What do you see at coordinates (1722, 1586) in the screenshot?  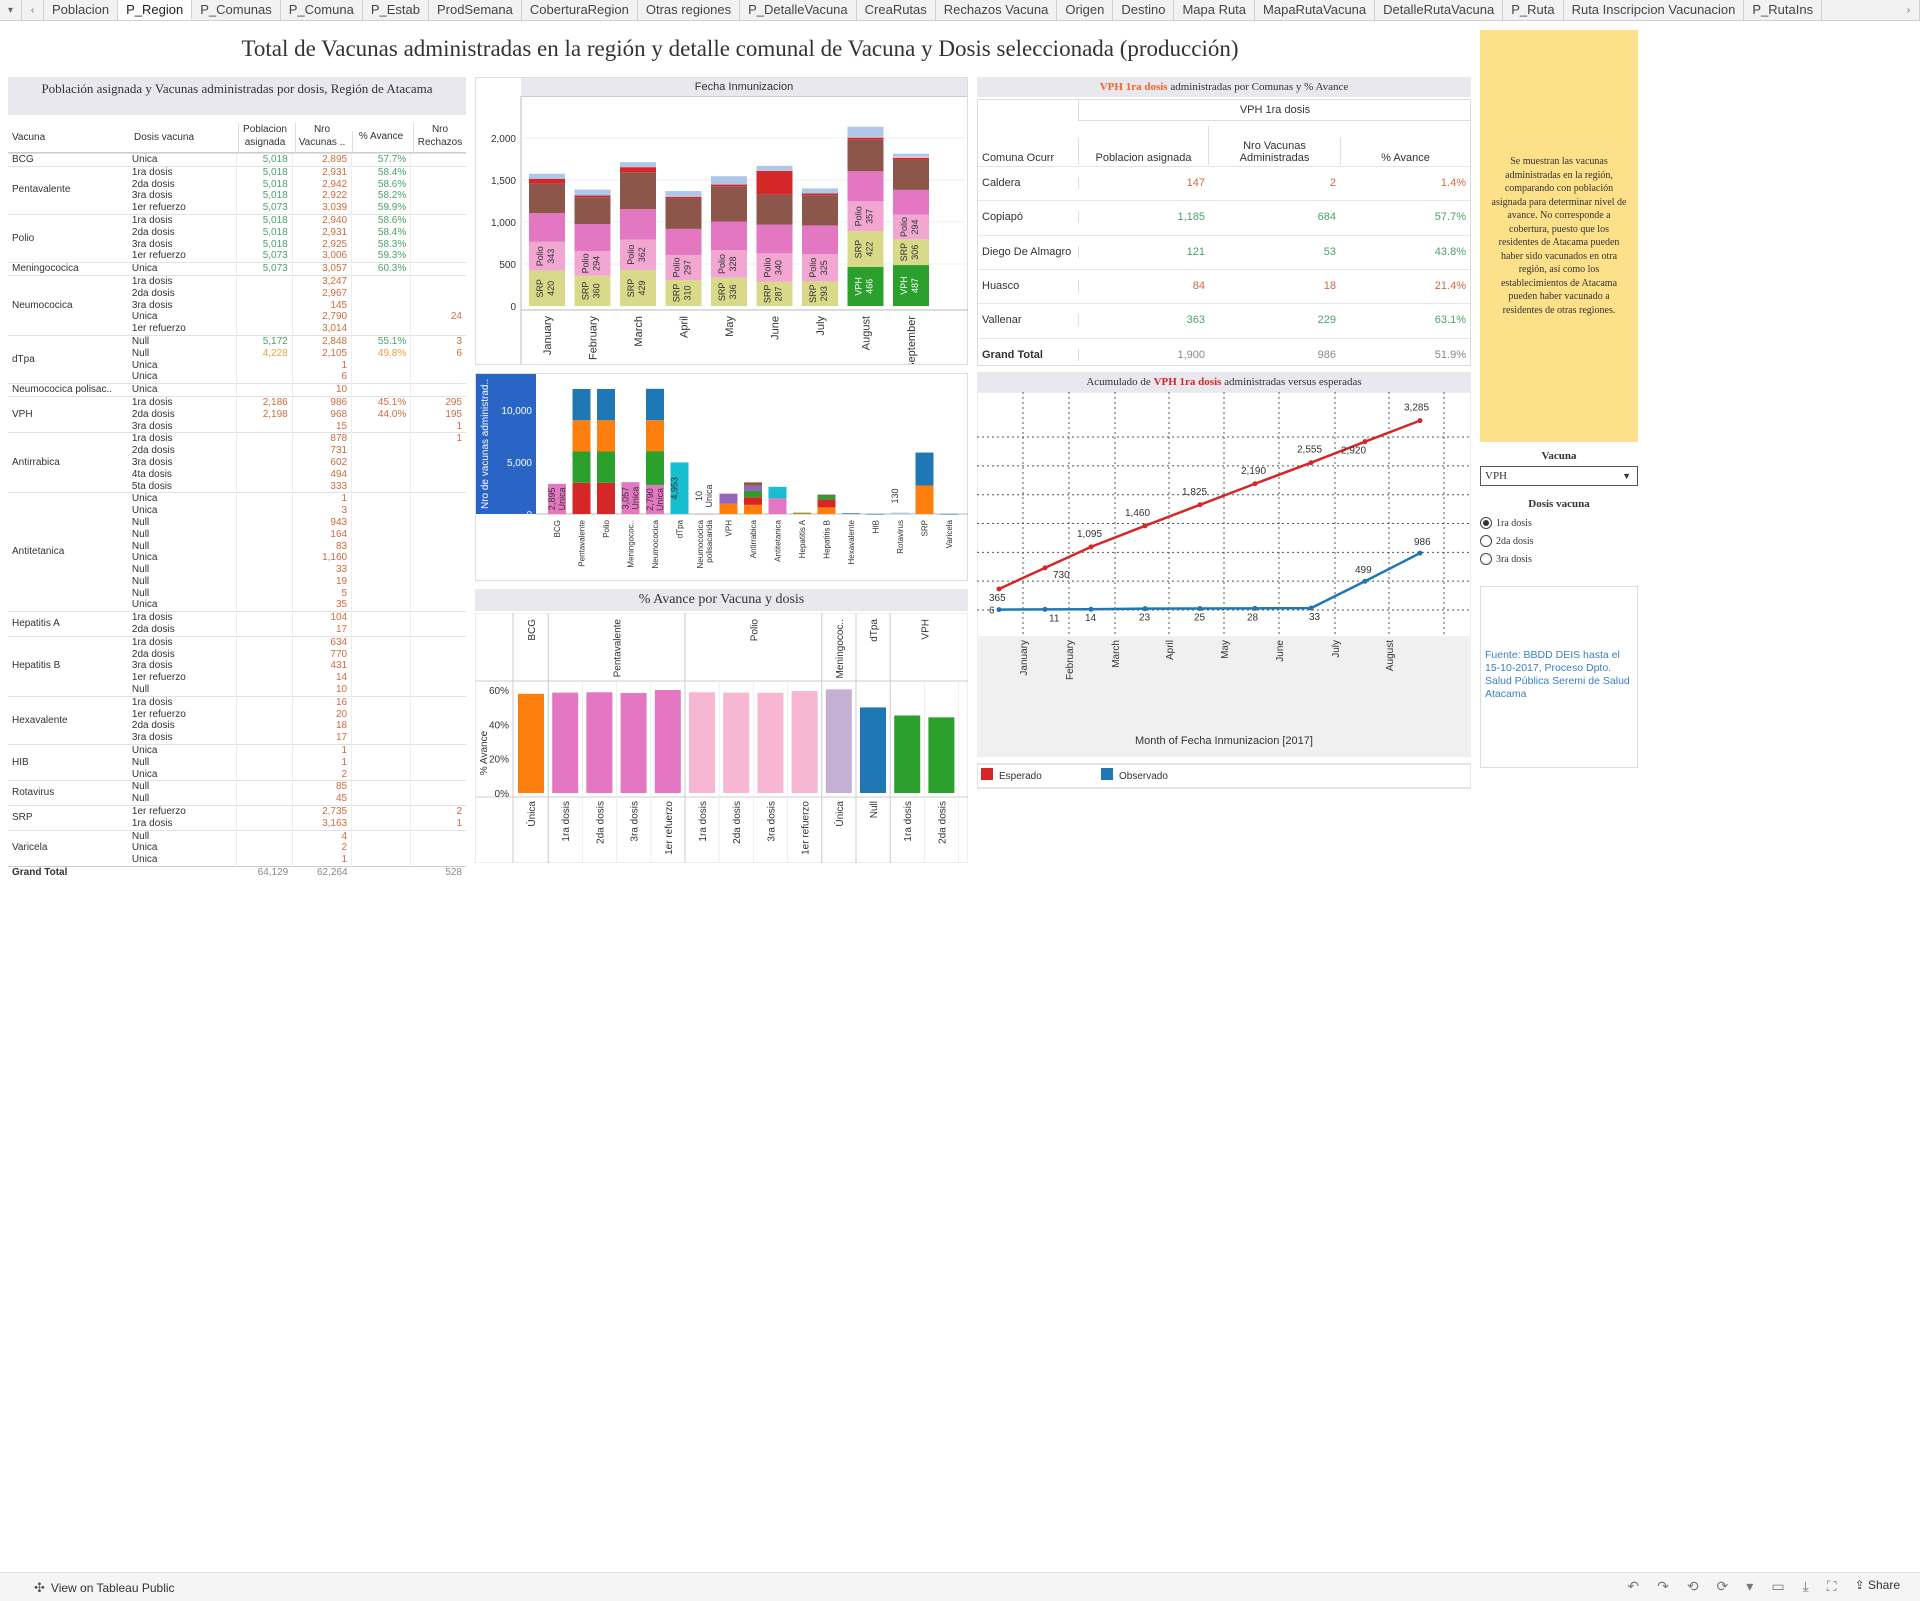 I see `refresh-icon: ⟳` at bounding box center [1722, 1586].